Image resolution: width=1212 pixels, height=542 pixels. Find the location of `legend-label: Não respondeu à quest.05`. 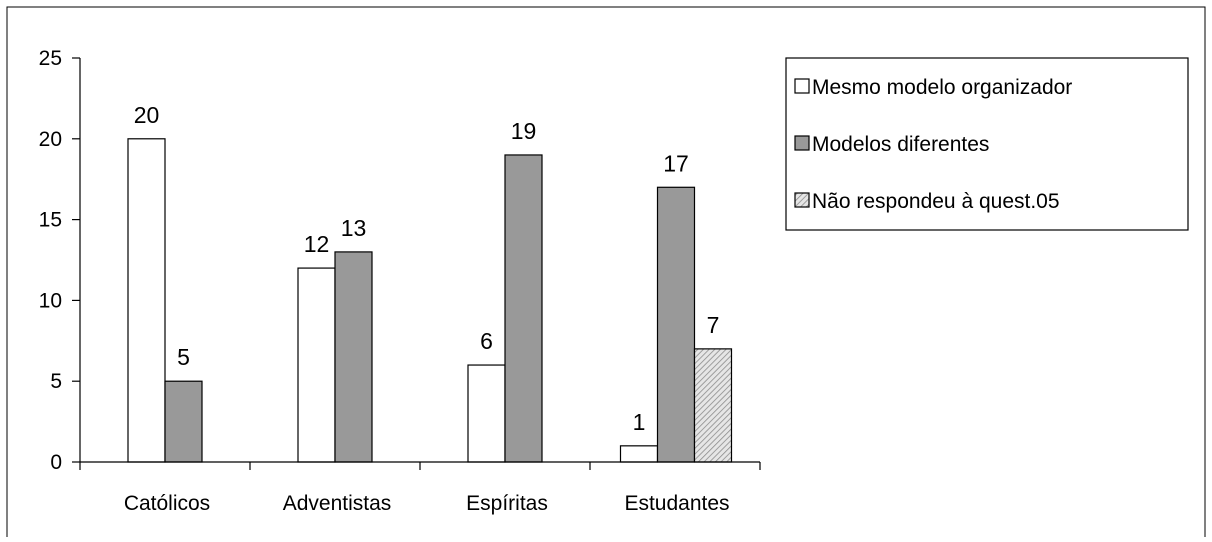

legend-label: Não respondeu à quest.05 is located at coordinates (936, 201).